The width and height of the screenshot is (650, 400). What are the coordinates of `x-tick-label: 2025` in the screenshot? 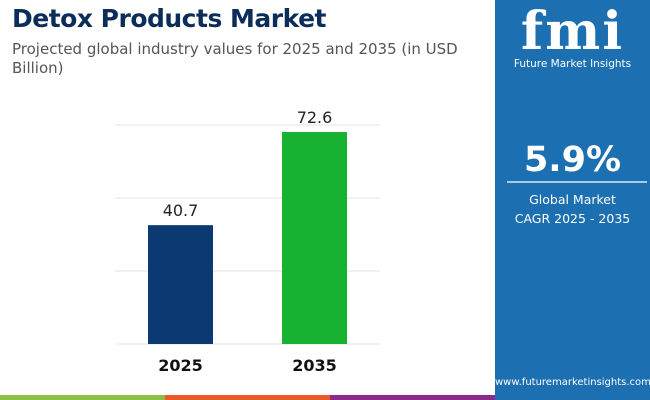 It's located at (180, 365).